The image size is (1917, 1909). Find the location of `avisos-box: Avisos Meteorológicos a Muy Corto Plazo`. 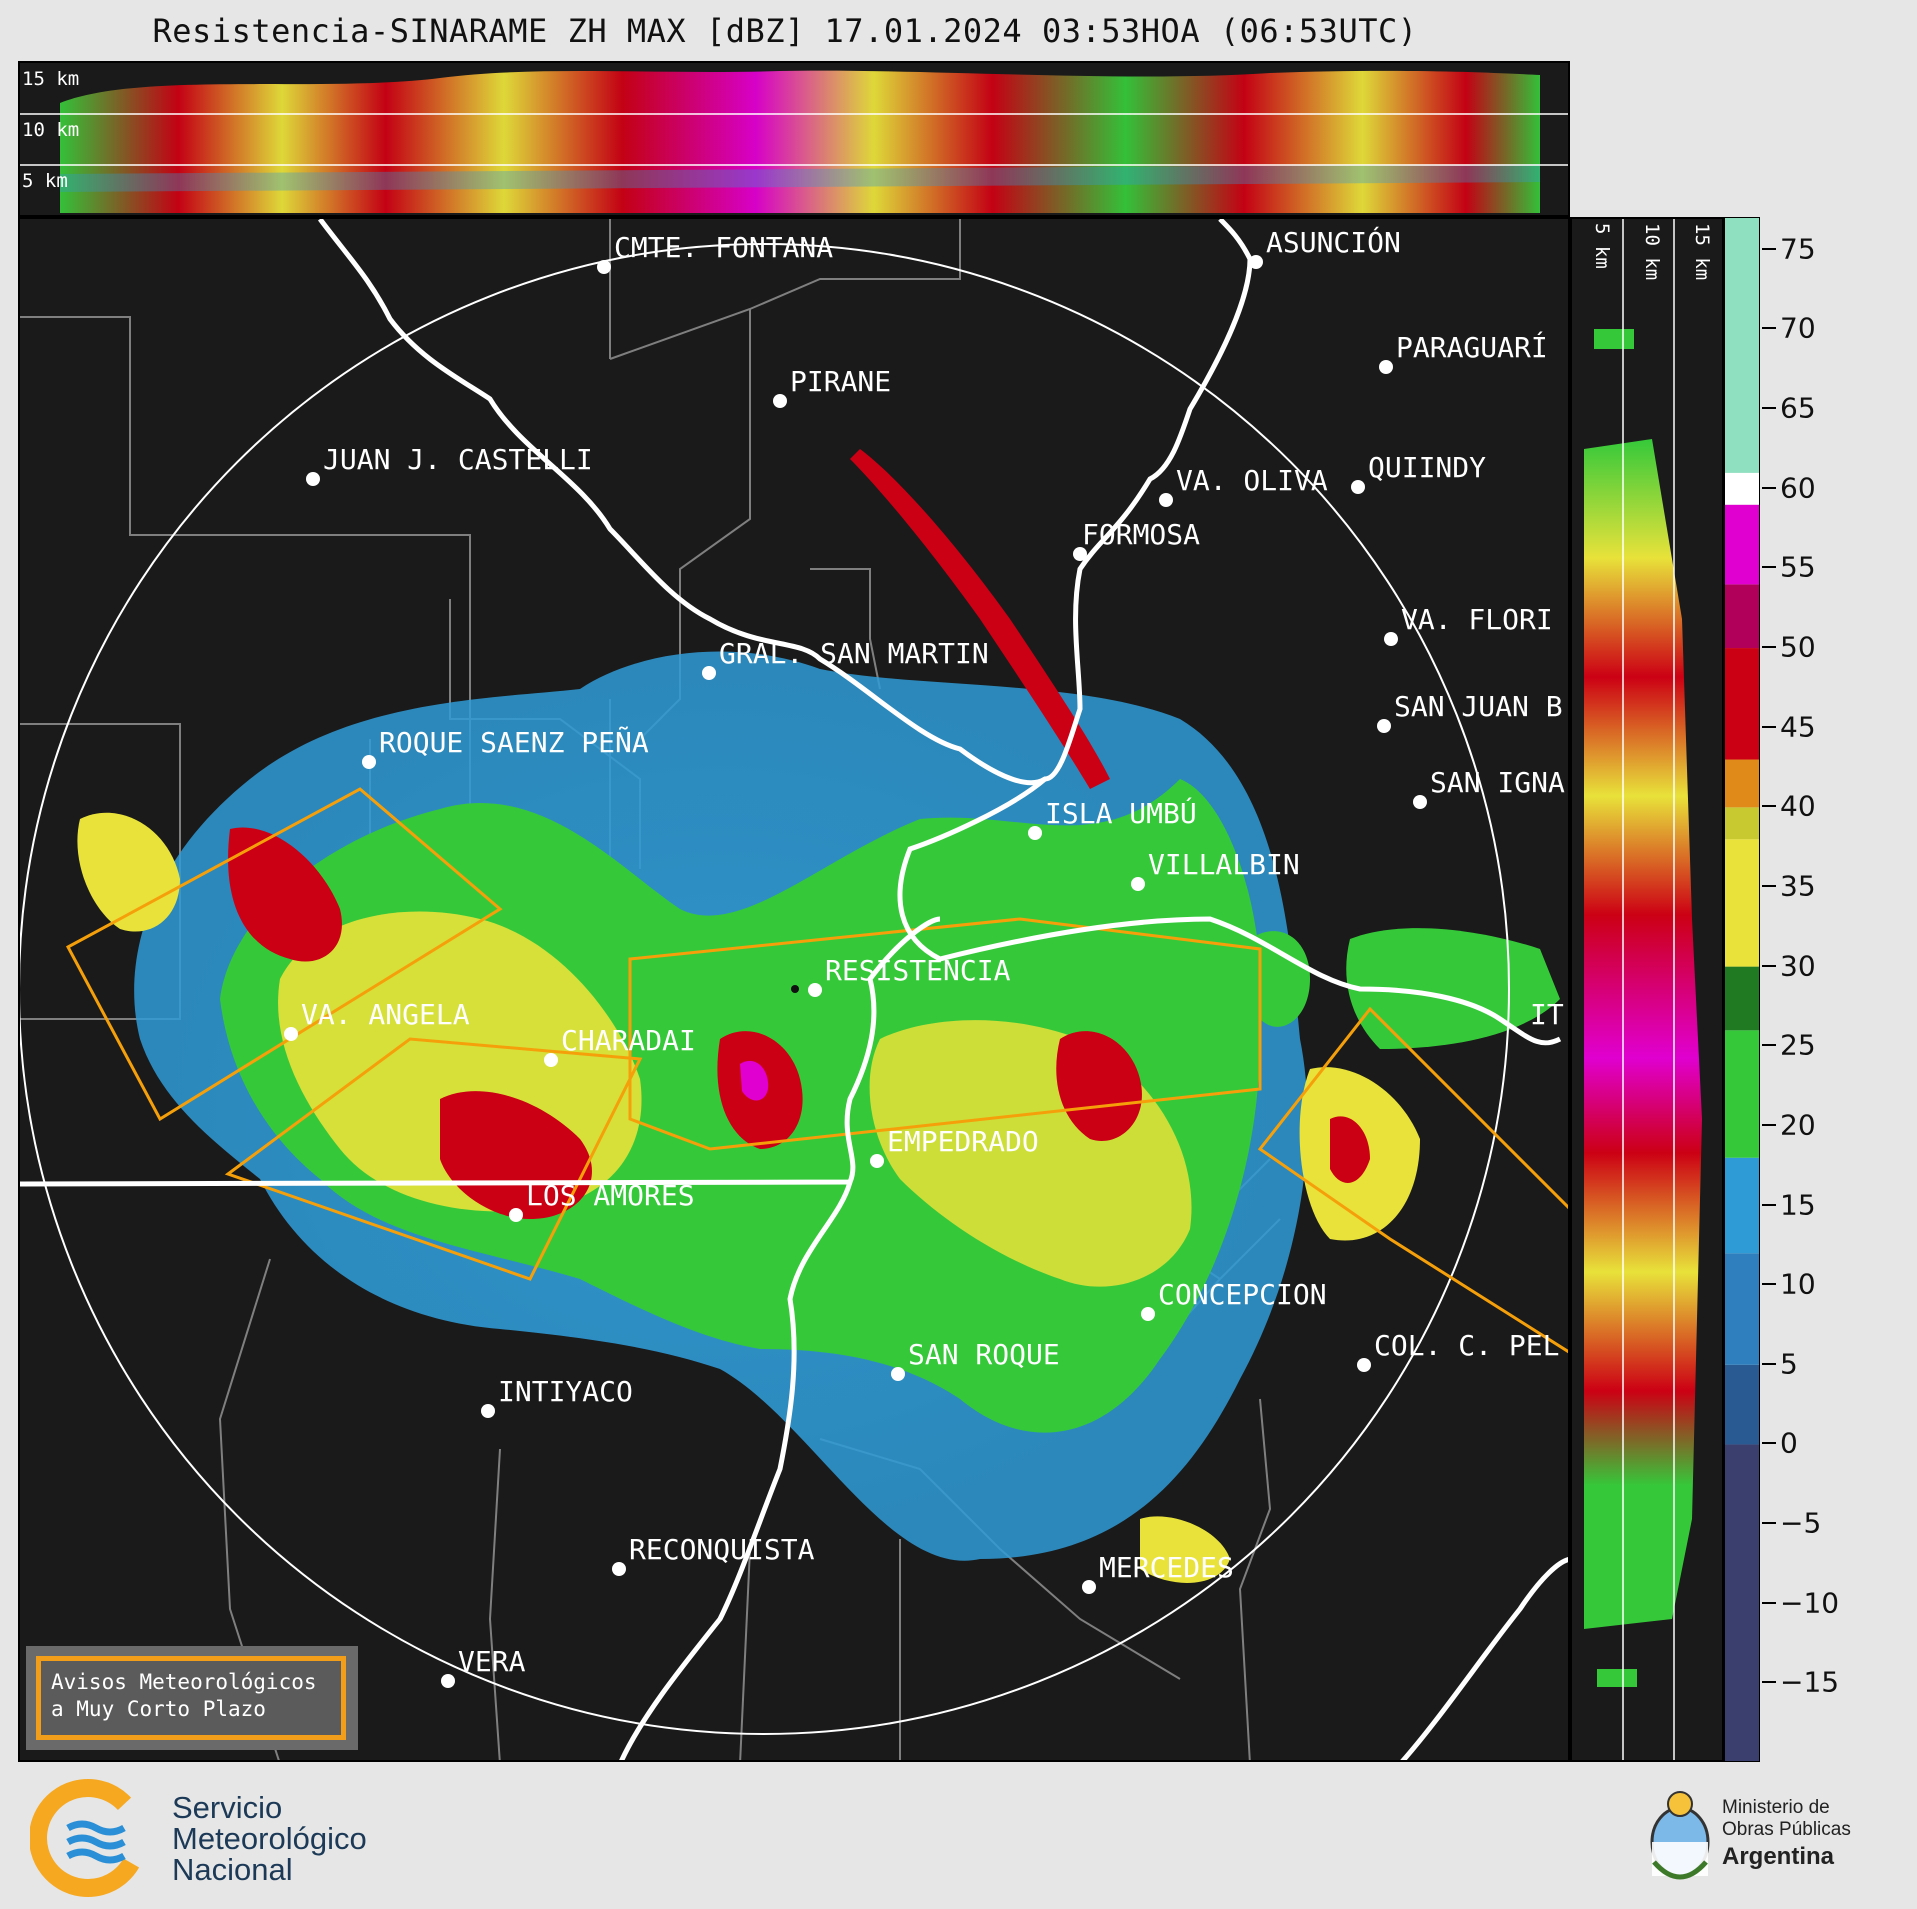

avisos-box: Avisos Meteorológicos a Muy Corto Plazo is located at coordinates (191, 1698).